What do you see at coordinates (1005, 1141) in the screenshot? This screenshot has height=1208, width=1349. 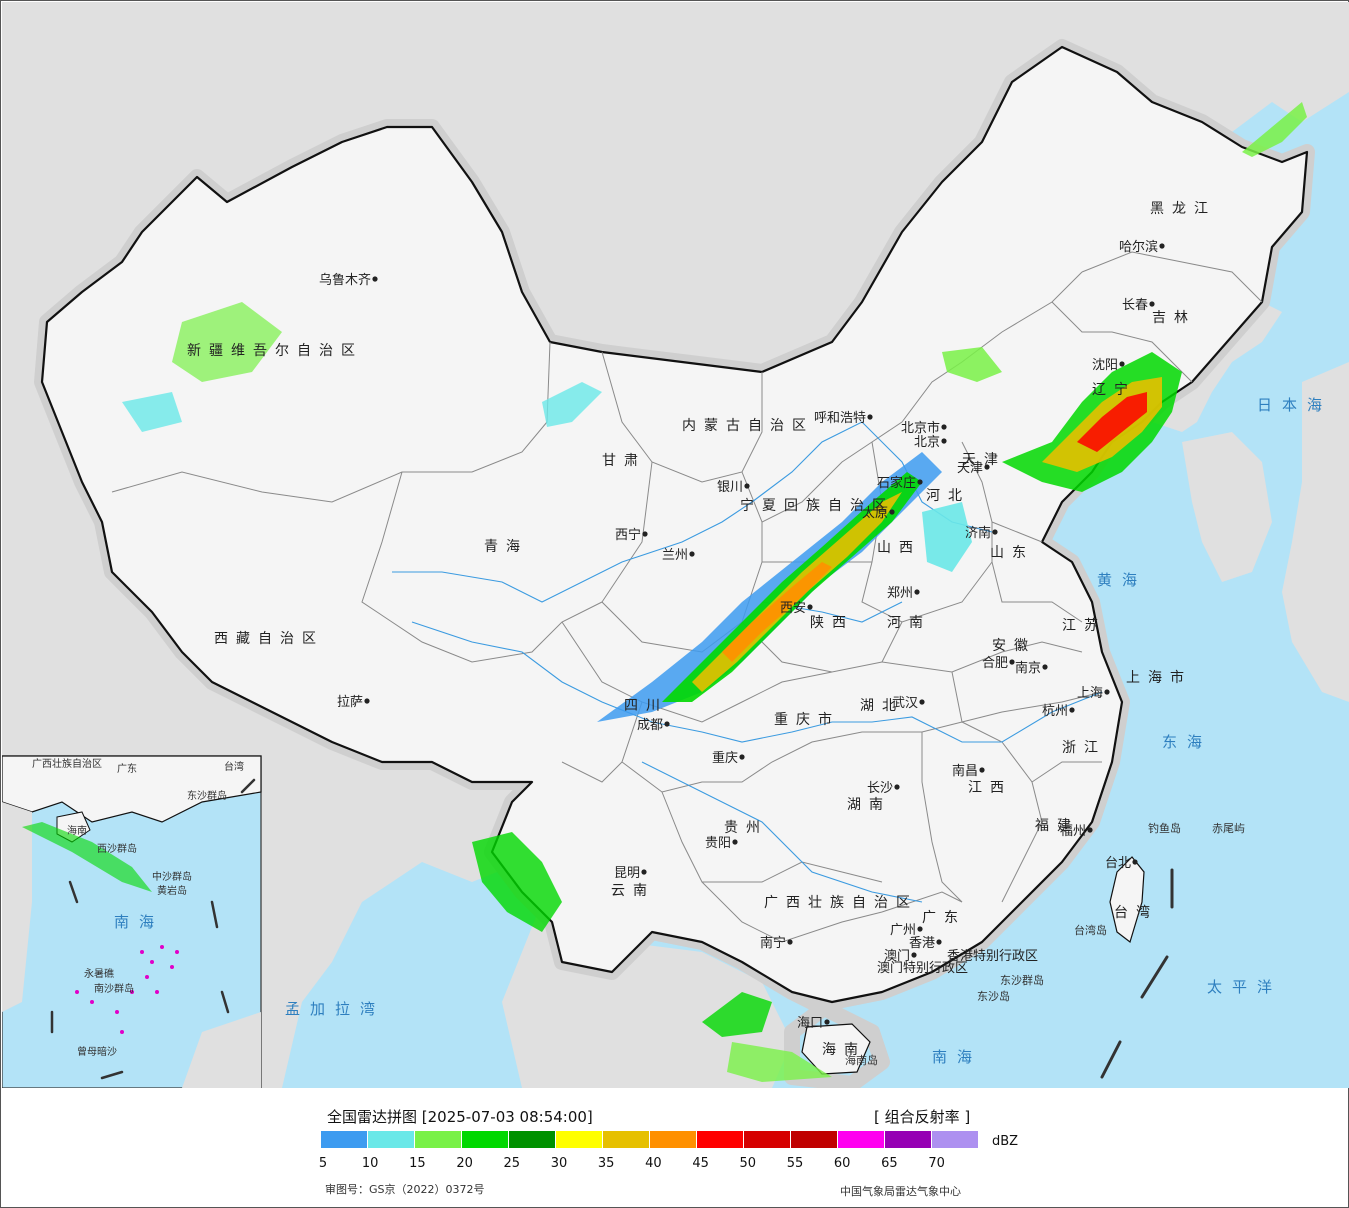 I see `legend-unit: dBZ` at bounding box center [1005, 1141].